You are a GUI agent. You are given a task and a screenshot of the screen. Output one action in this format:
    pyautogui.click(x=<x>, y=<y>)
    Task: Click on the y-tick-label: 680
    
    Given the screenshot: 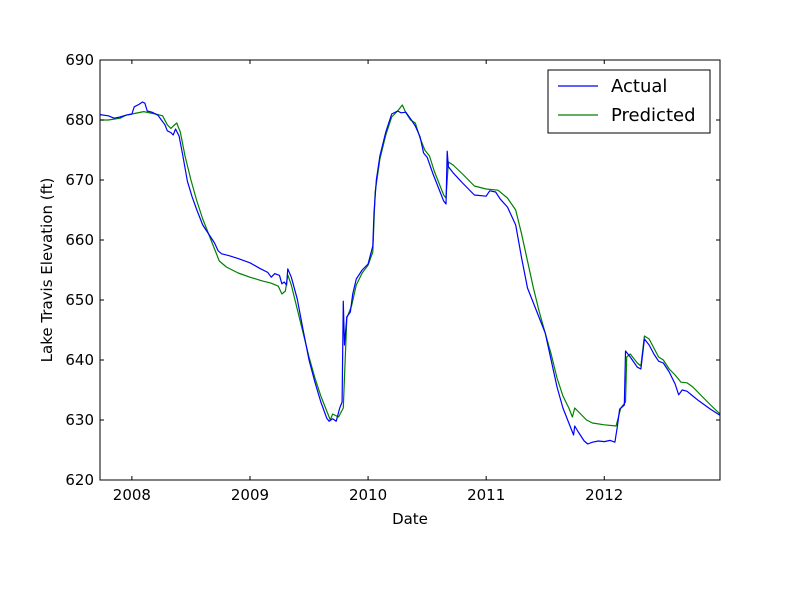 What is the action you would take?
    pyautogui.click(x=79, y=120)
    